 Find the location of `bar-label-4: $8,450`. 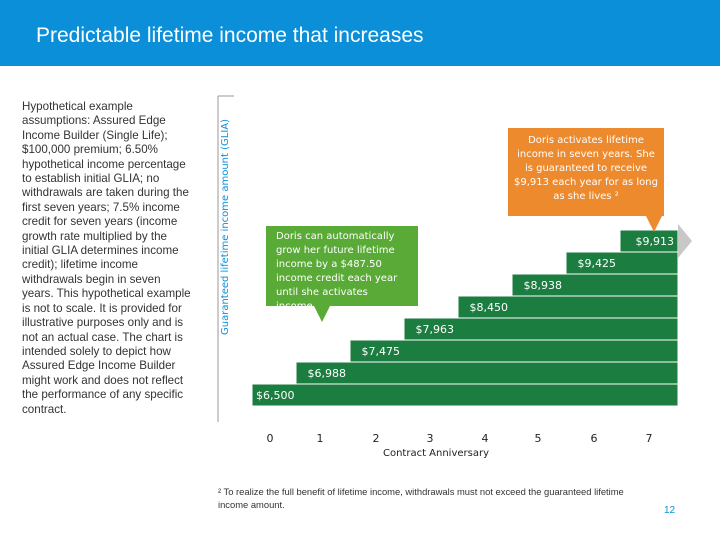

bar-label-4: $8,450 is located at coordinates (489, 307).